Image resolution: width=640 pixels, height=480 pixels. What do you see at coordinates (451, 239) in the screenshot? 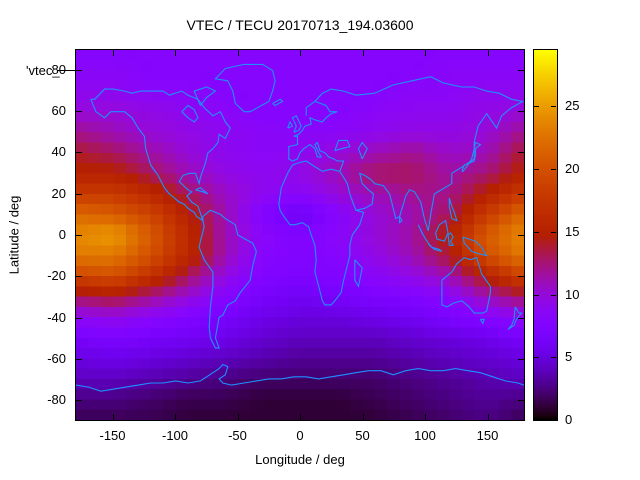
I see `coastline-sulawesi` at bounding box center [451, 239].